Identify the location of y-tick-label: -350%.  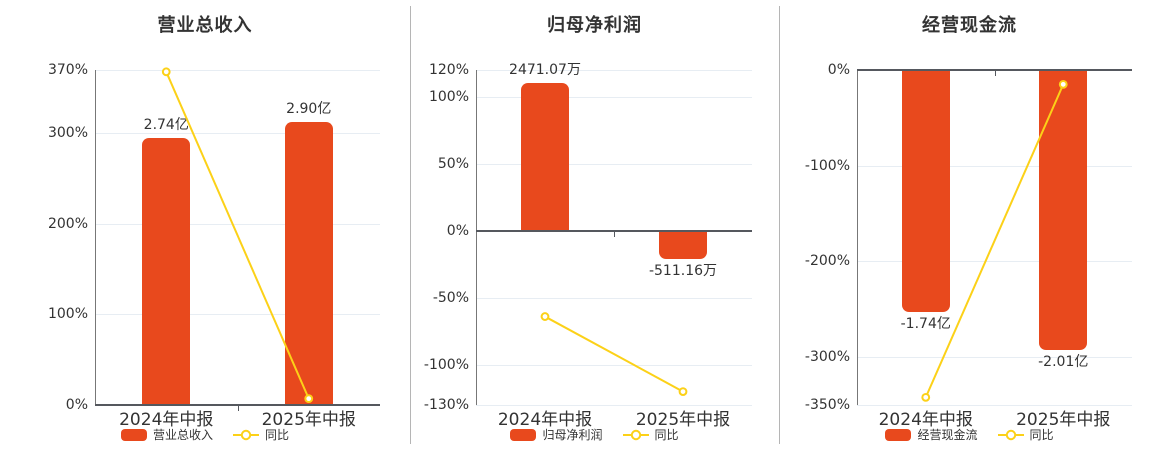
(827, 405).